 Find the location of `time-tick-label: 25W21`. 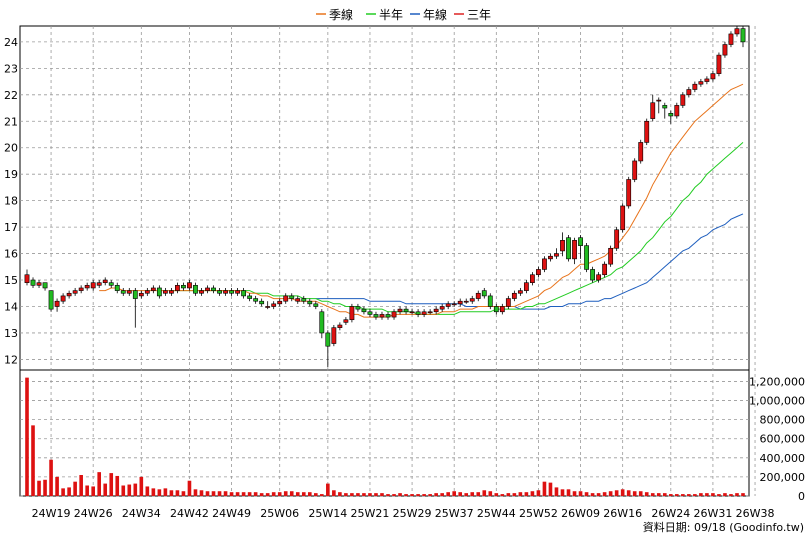

time-tick-label: 25W21 is located at coordinates (370, 513).